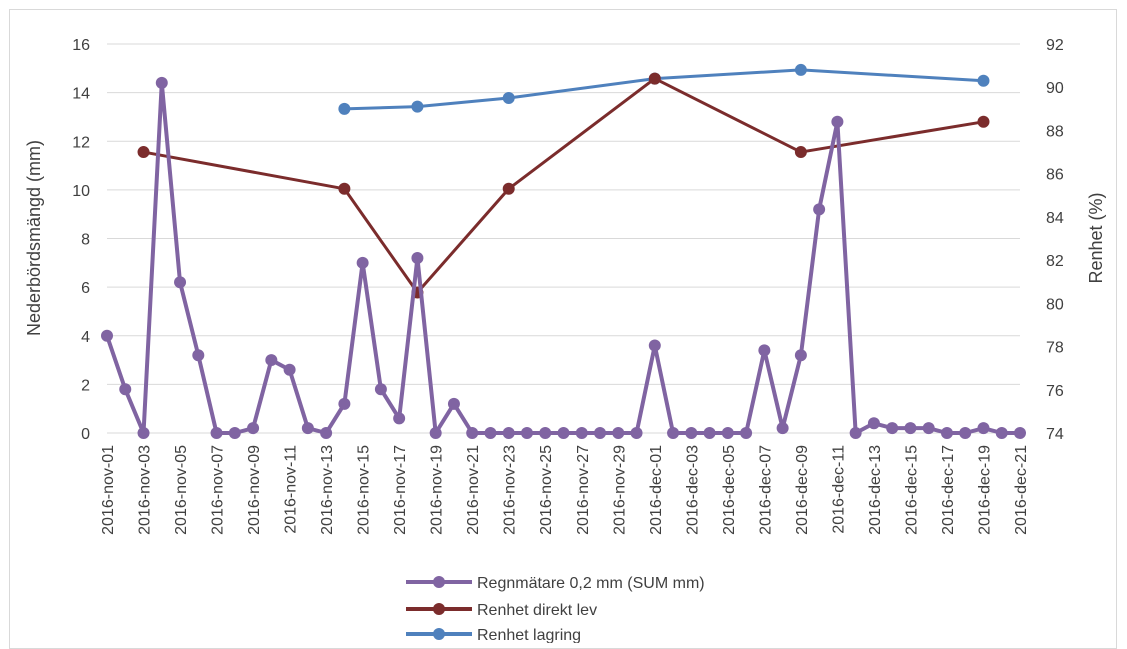 This screenshot has height=649, width=1127. Describe the element at coordinates (85, 337) in the screenshot. I see `y-tick-label: 4` at that location.